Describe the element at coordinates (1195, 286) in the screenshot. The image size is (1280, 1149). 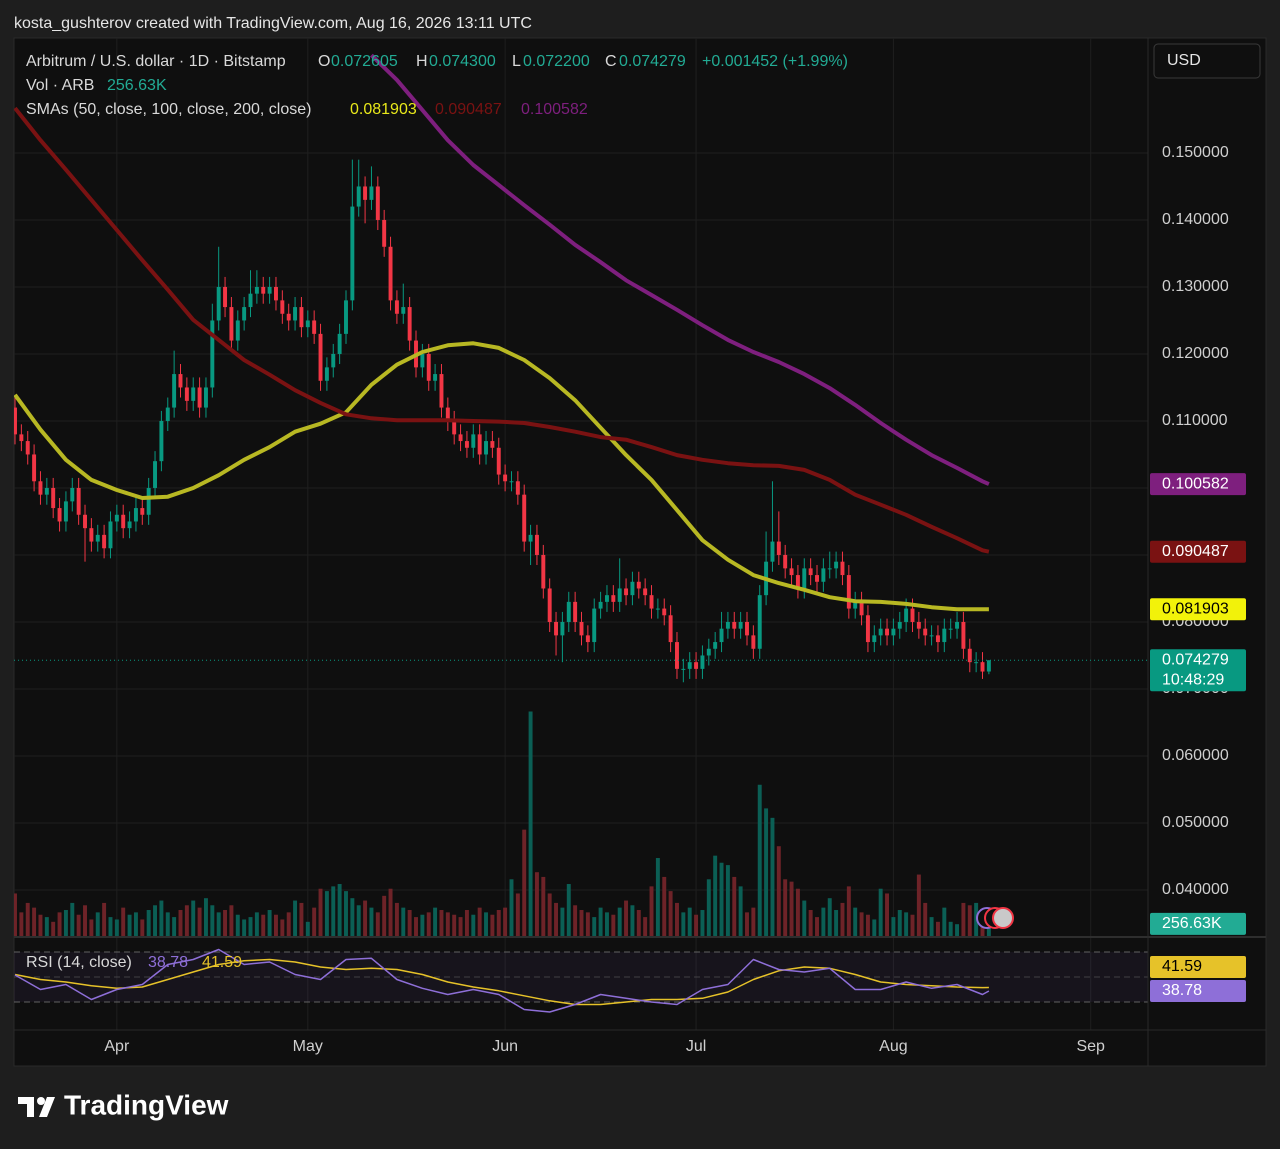
I see `y-tick-label: 0.130000` at that location.